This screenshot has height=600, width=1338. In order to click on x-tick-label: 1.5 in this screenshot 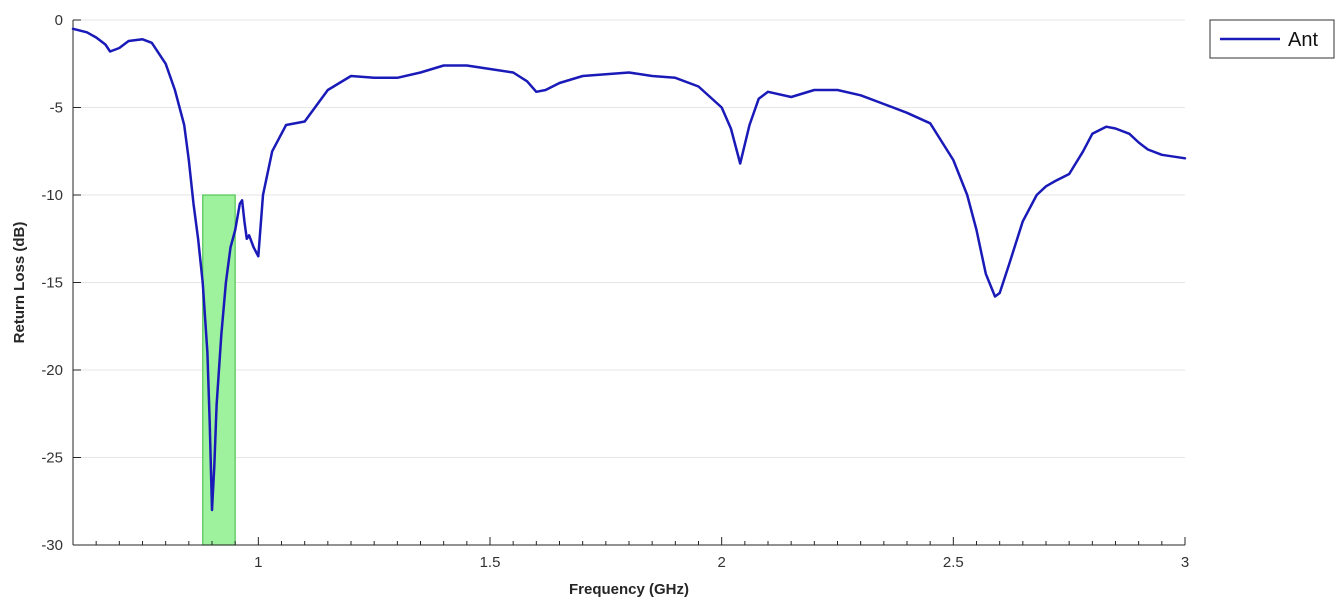, I will do `click(490, 562)`.